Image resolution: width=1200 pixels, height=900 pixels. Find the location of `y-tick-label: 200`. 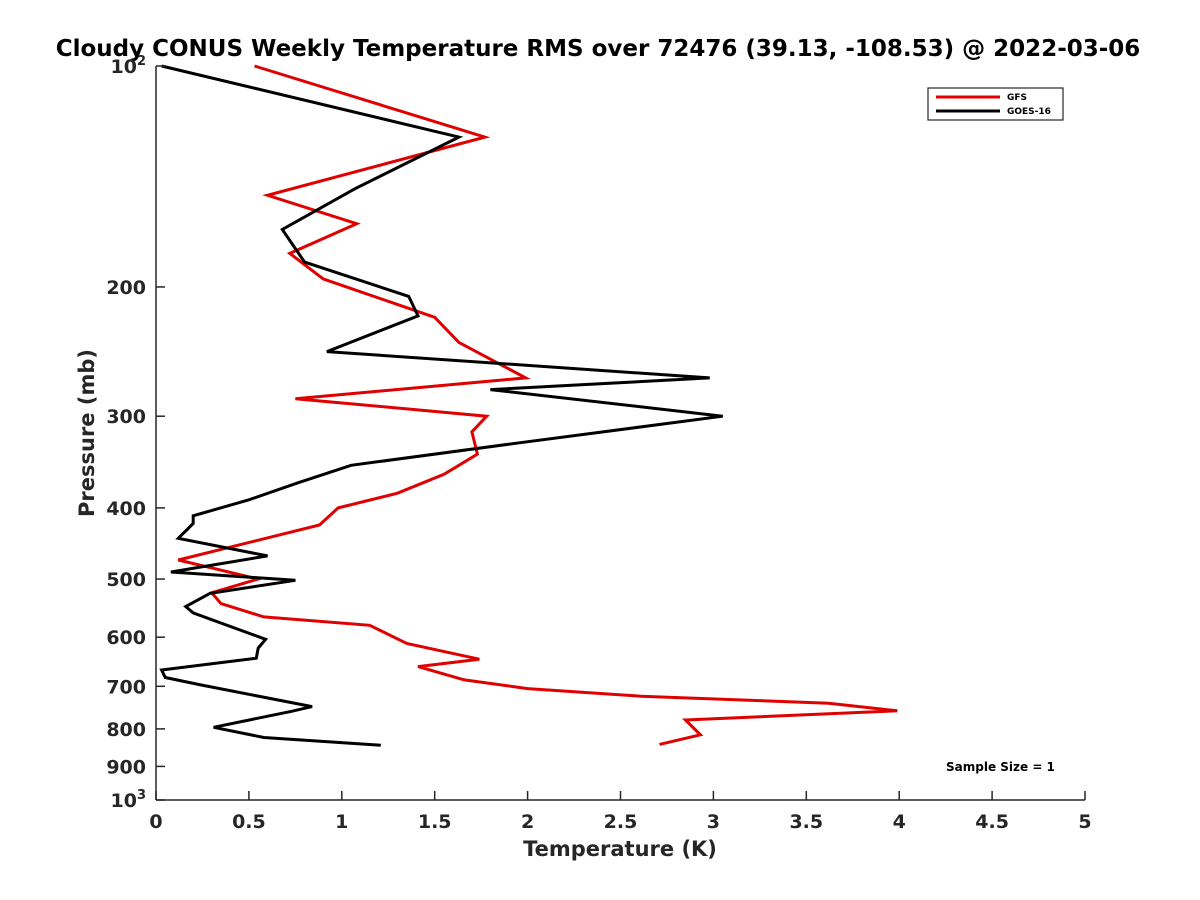

y-tick-label: 200 is located at coordinates (126, 288).